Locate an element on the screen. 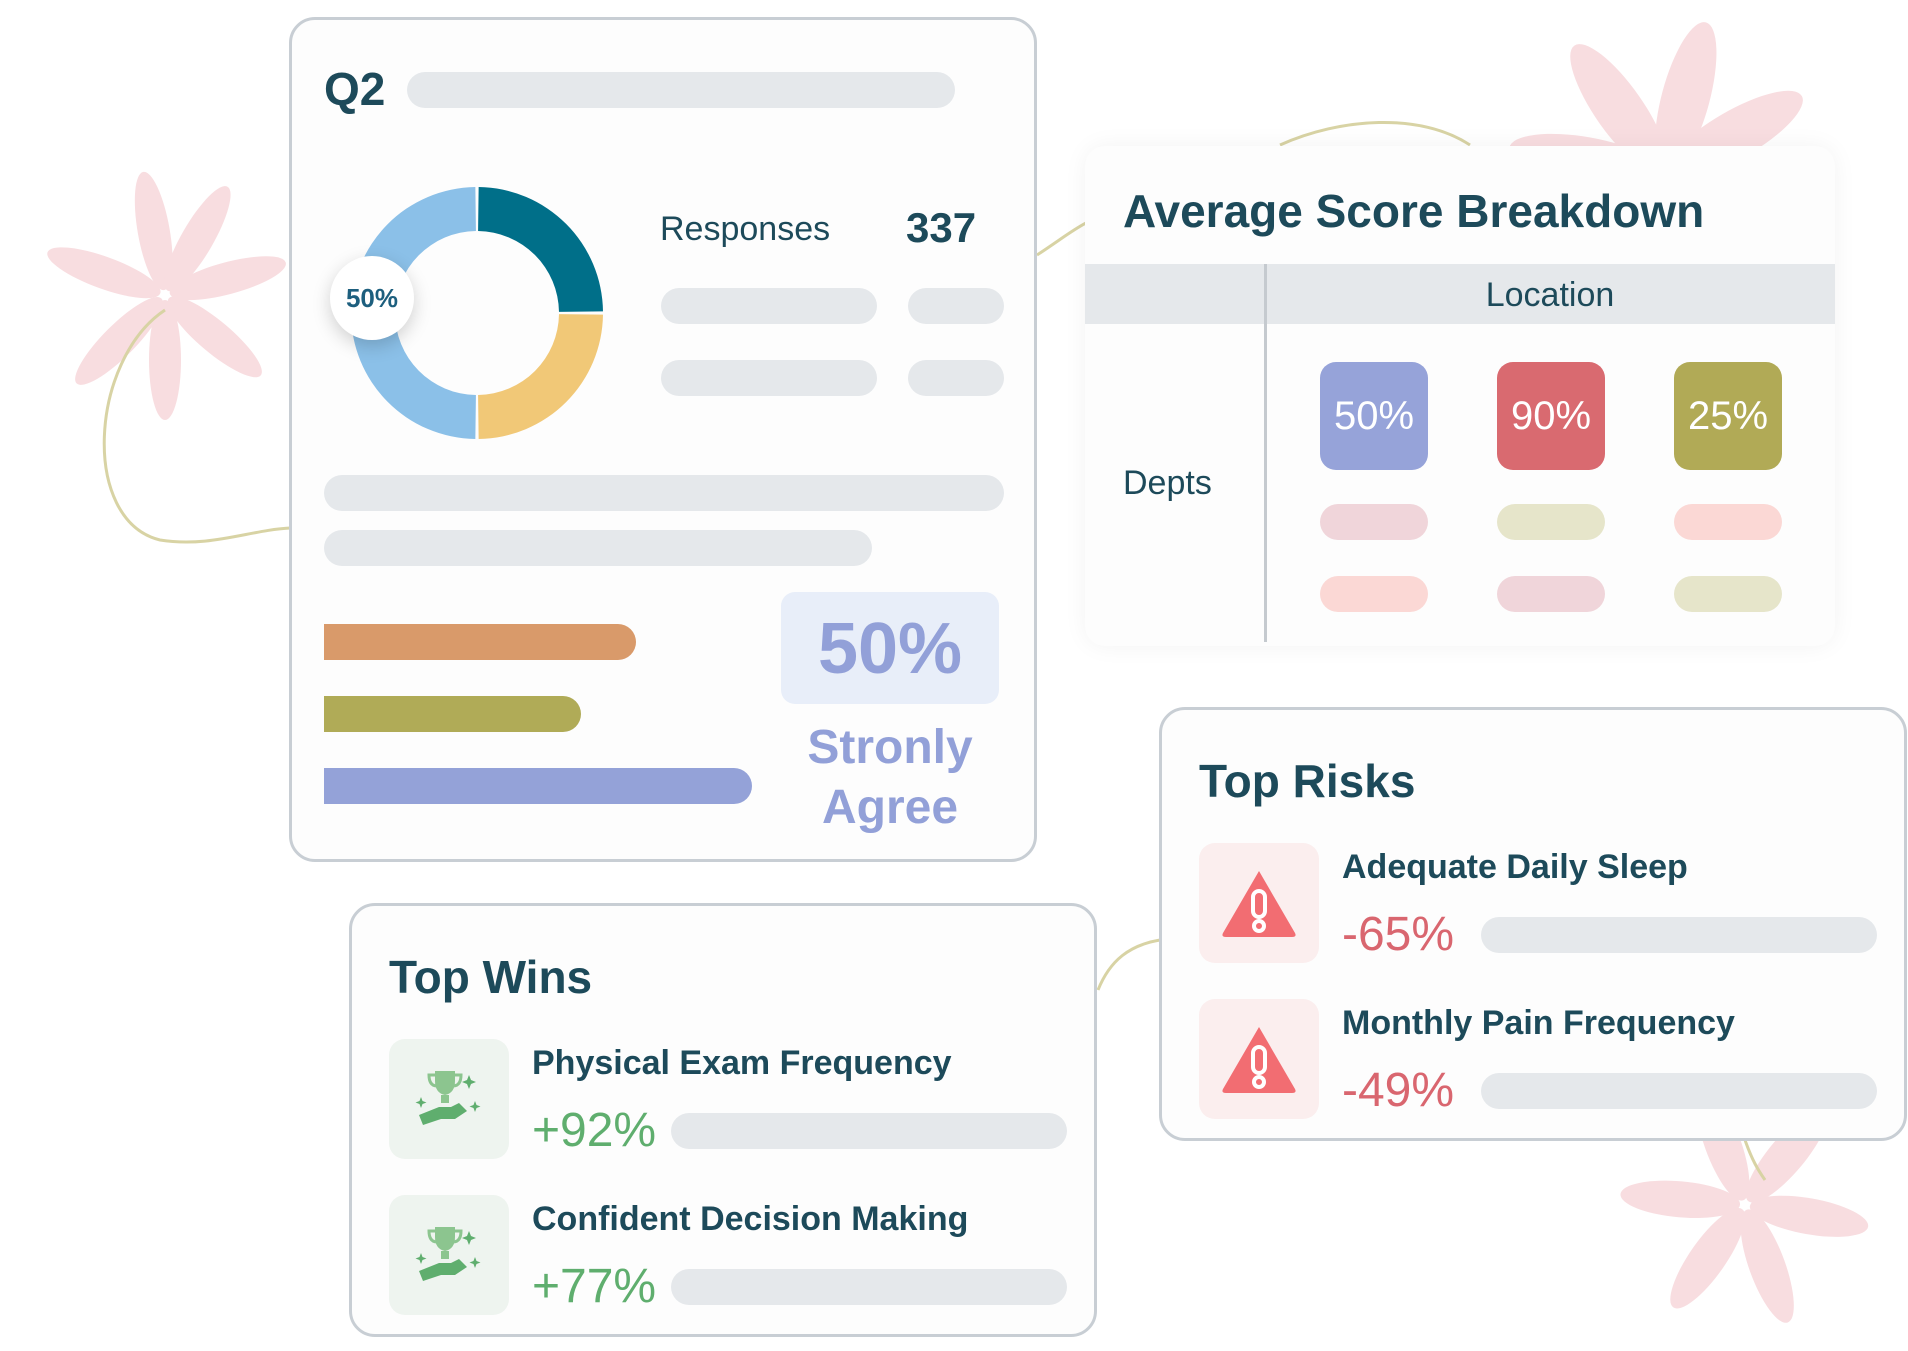 The height and width of the screenshot is (1351, 1908). risk-value: -49% is located at coordinates (1398, 1090).